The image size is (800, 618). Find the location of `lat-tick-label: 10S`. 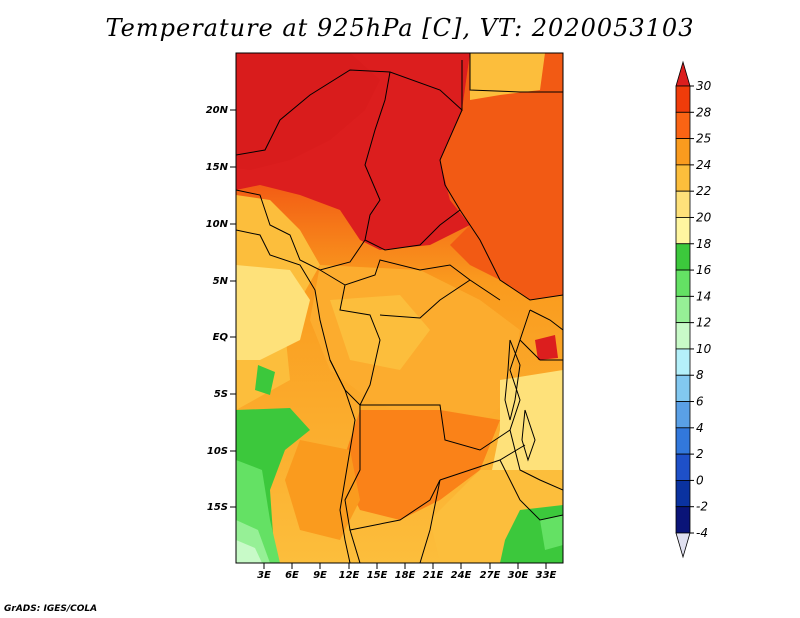

lat-tick-label: 10S is located at coordinates (217, 451).